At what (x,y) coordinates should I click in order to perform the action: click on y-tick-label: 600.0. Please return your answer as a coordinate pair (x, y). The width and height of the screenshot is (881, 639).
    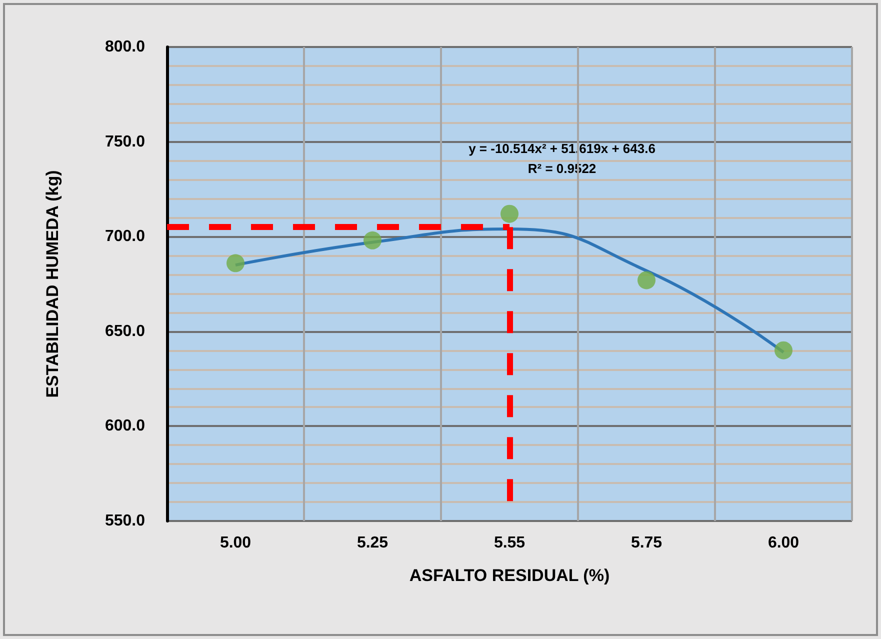
    Looking at the image, I should click on (125, 426).